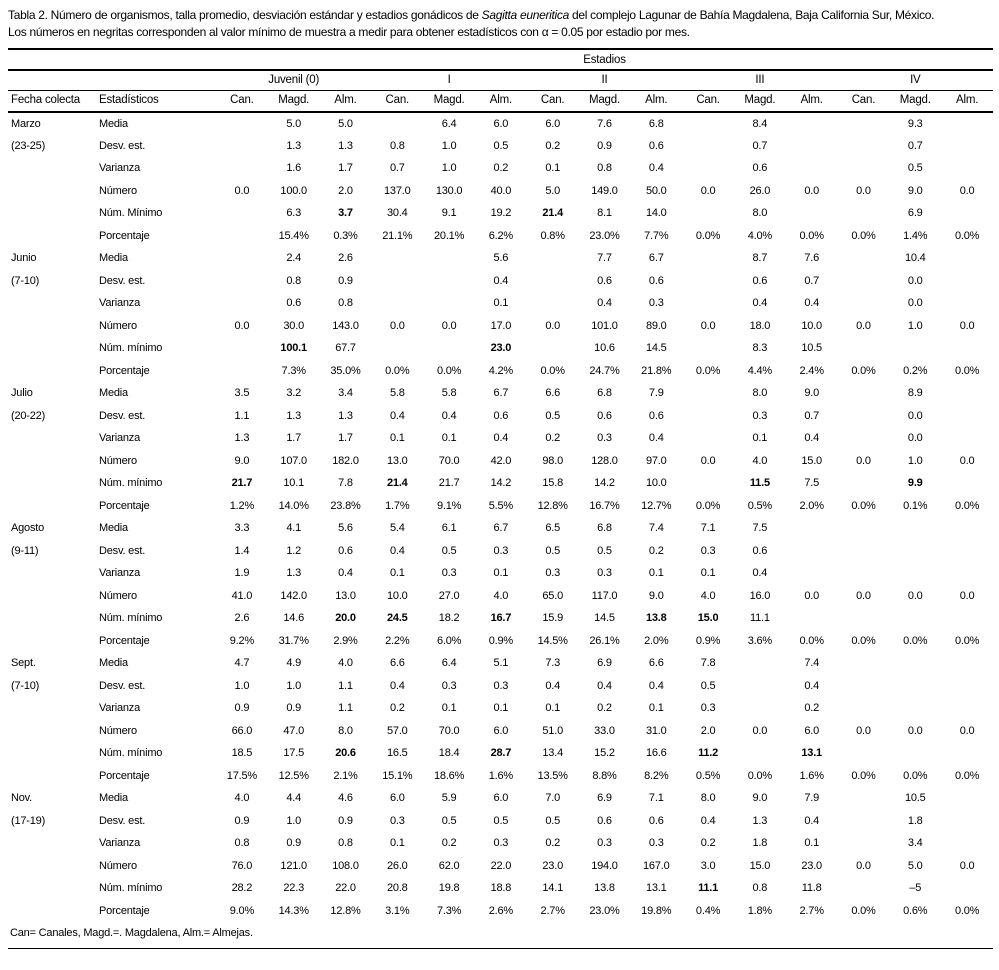 The image size is (999, 970). What do you see at coordinates (604, 280) in the screenshot?
I see `value-cell: 0.6` at bounding box center [604, 280].